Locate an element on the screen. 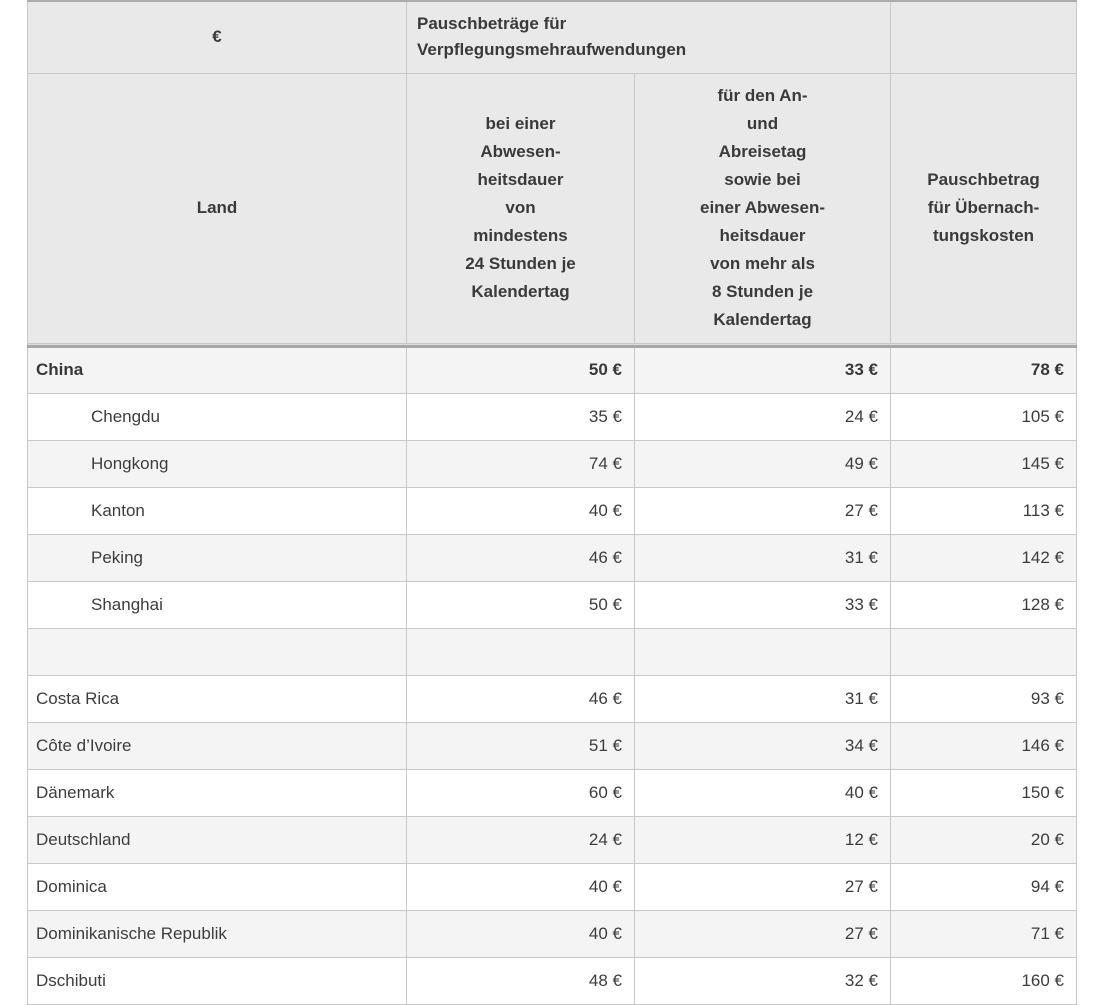  lodging-cell: 145 € is located at coordinates (984, 463).